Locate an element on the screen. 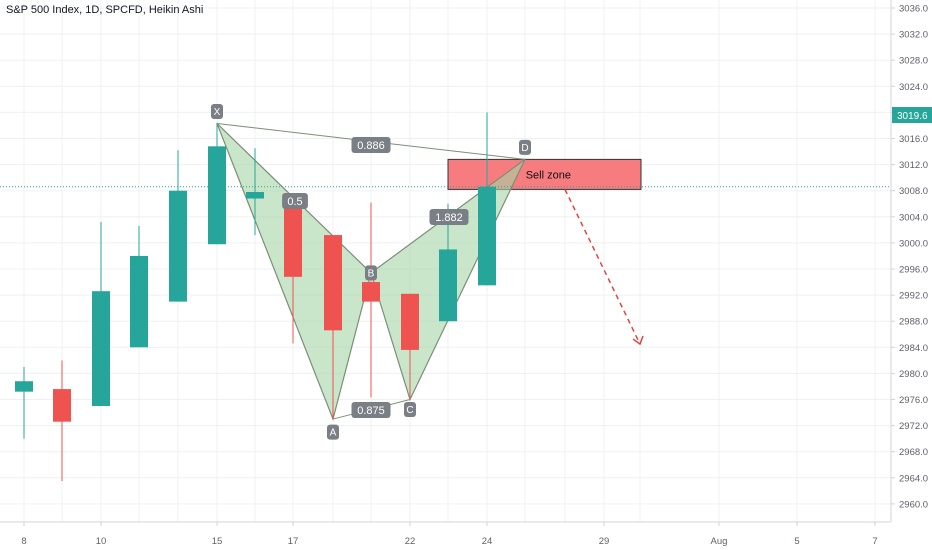 This screenshot has width=932, height=550. ratio-label-xab: 0.5 is located at coordinates (295, 201).